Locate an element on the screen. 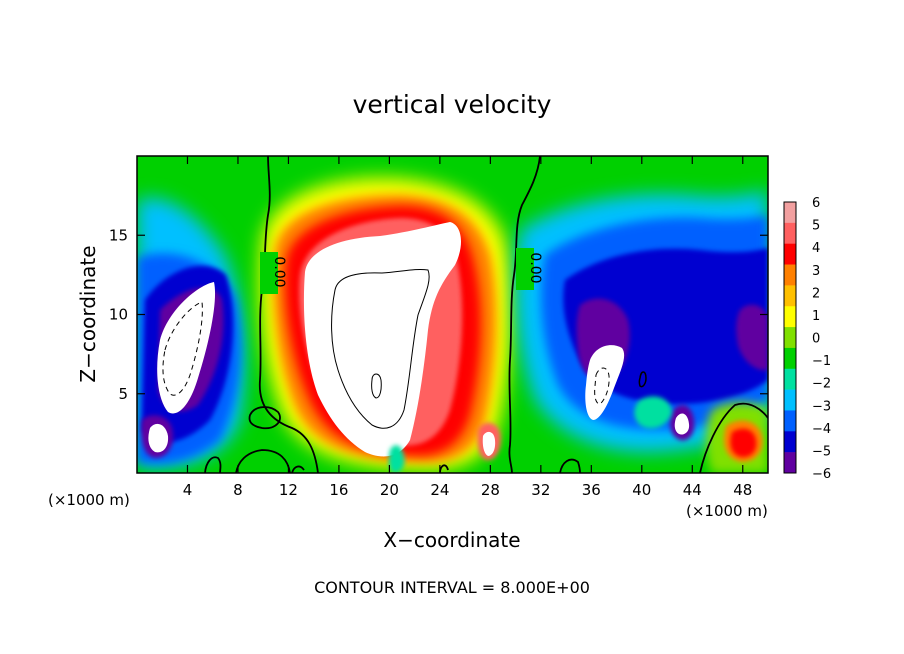  x-tick-label-4: 4 is located at coordinates (188, 490).